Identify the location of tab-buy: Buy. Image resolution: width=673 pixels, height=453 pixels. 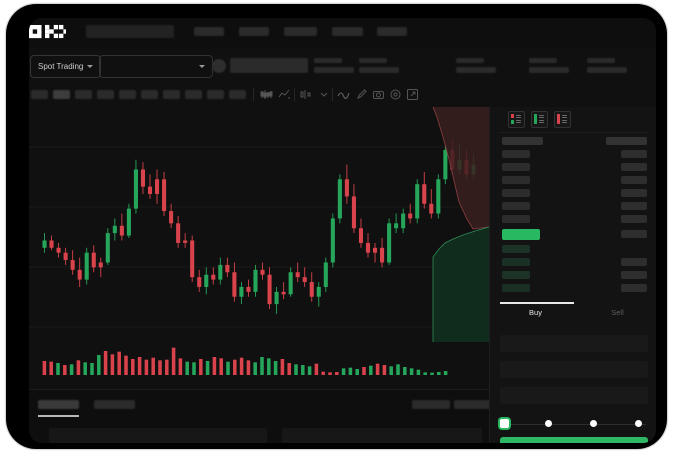
(535, 312).